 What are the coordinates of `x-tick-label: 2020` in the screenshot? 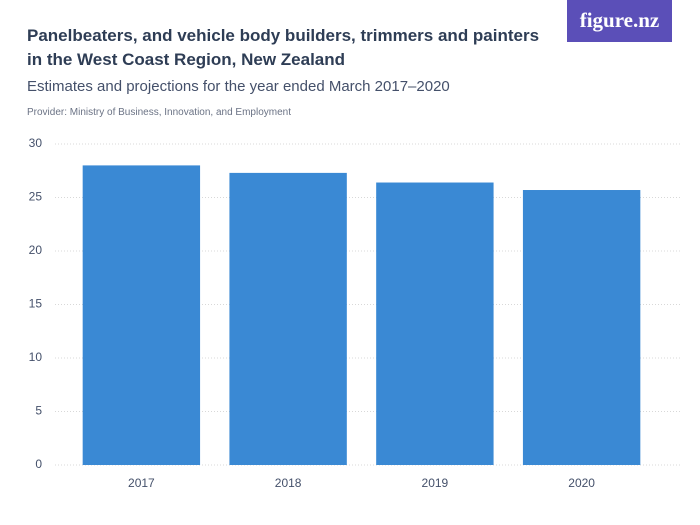 It's located at (581, 483).